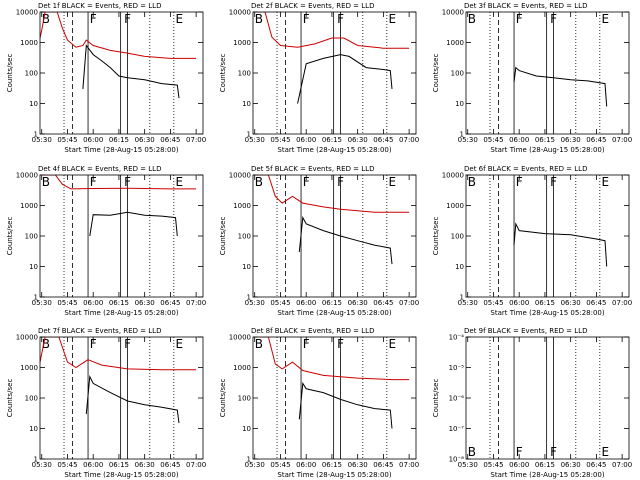  Describe the element at coordinates (99, 169) in the screenshot. I see `panel-title: Det 4f BLACK = Events, RED = LLD` at that location.